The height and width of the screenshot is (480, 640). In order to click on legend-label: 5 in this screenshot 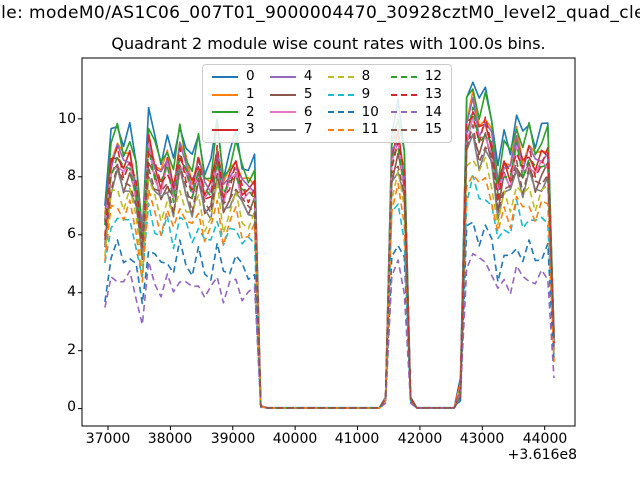, I will do `click(308, 93)`.